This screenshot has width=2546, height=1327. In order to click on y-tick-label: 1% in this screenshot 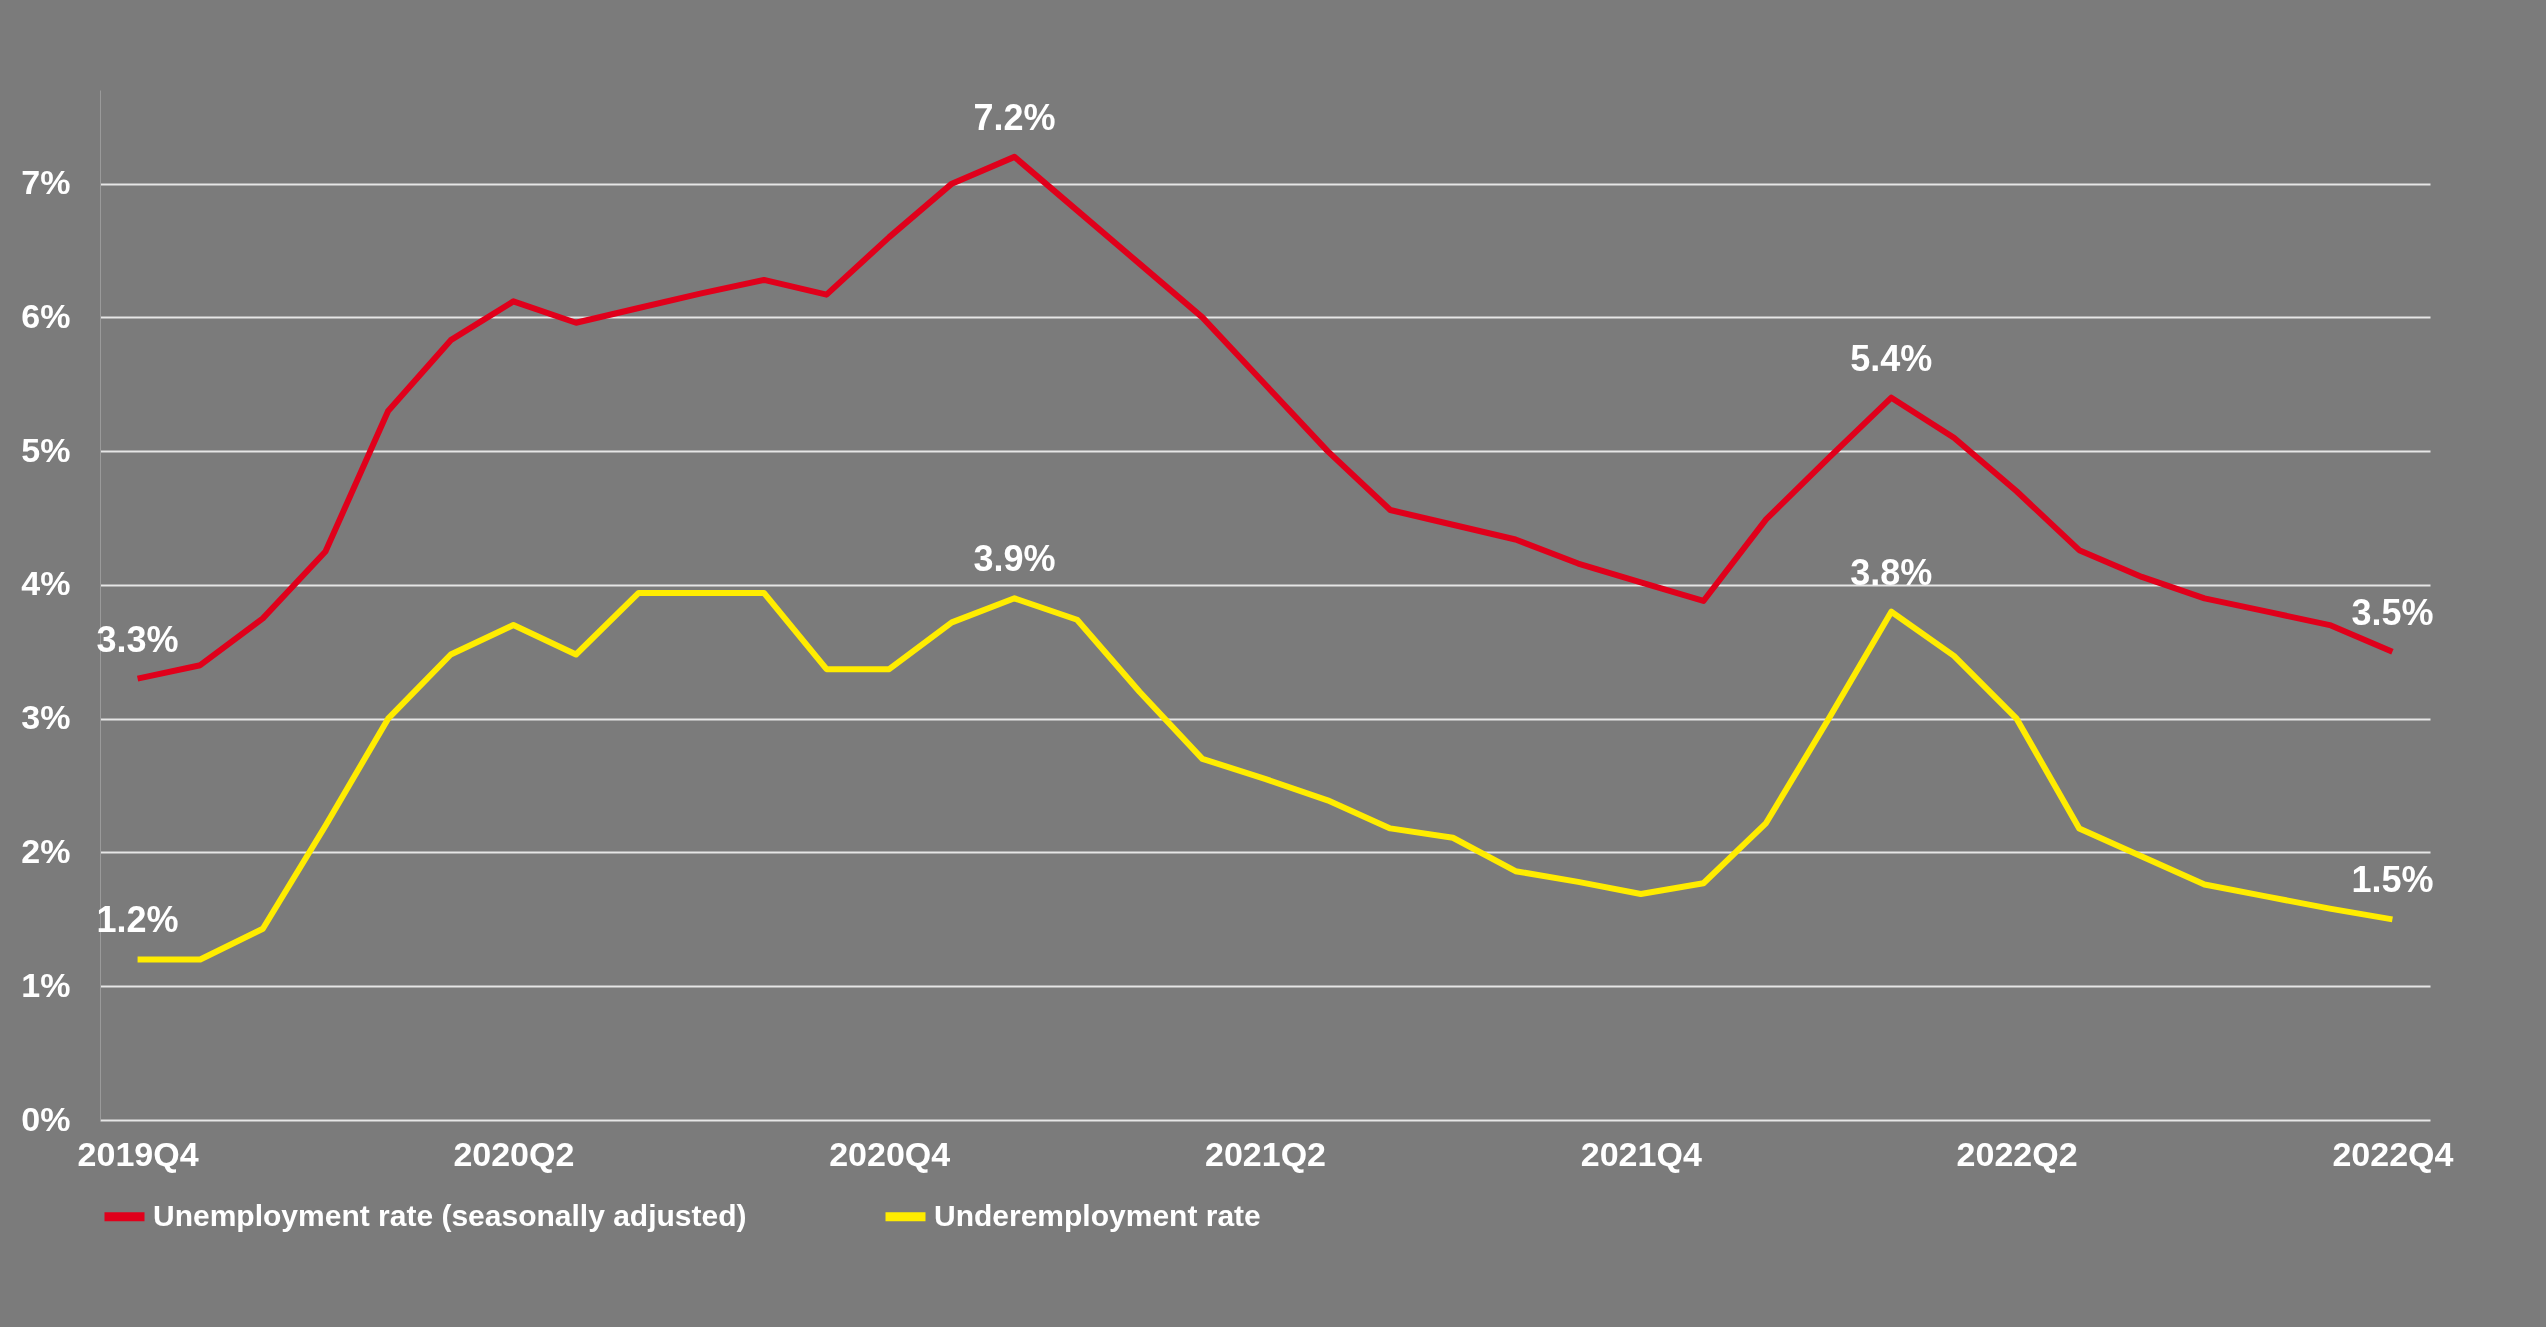, I will do `click(46, 984)`.